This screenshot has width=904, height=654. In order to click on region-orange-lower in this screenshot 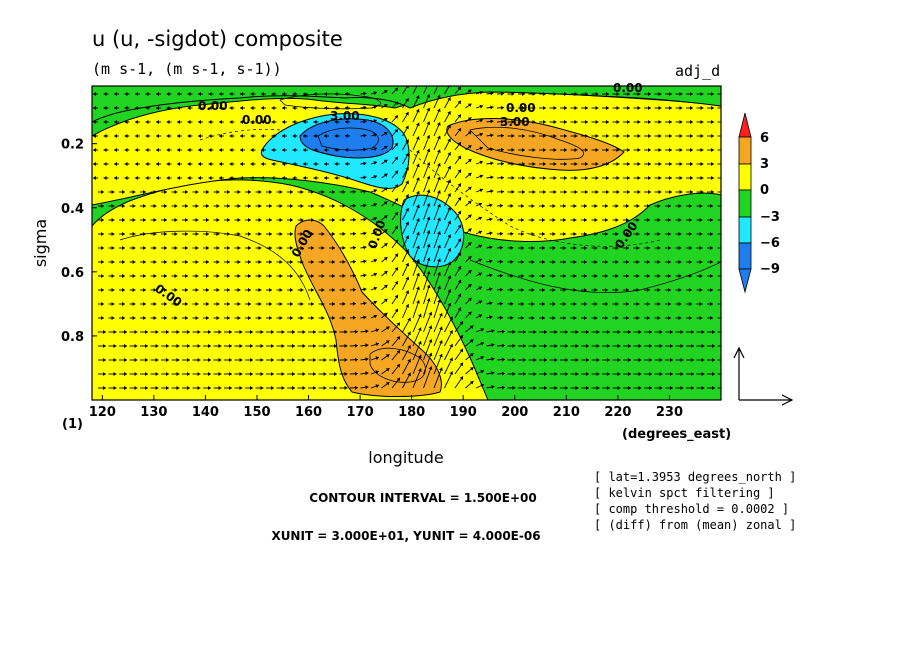, I will do `click(368, 308)`.